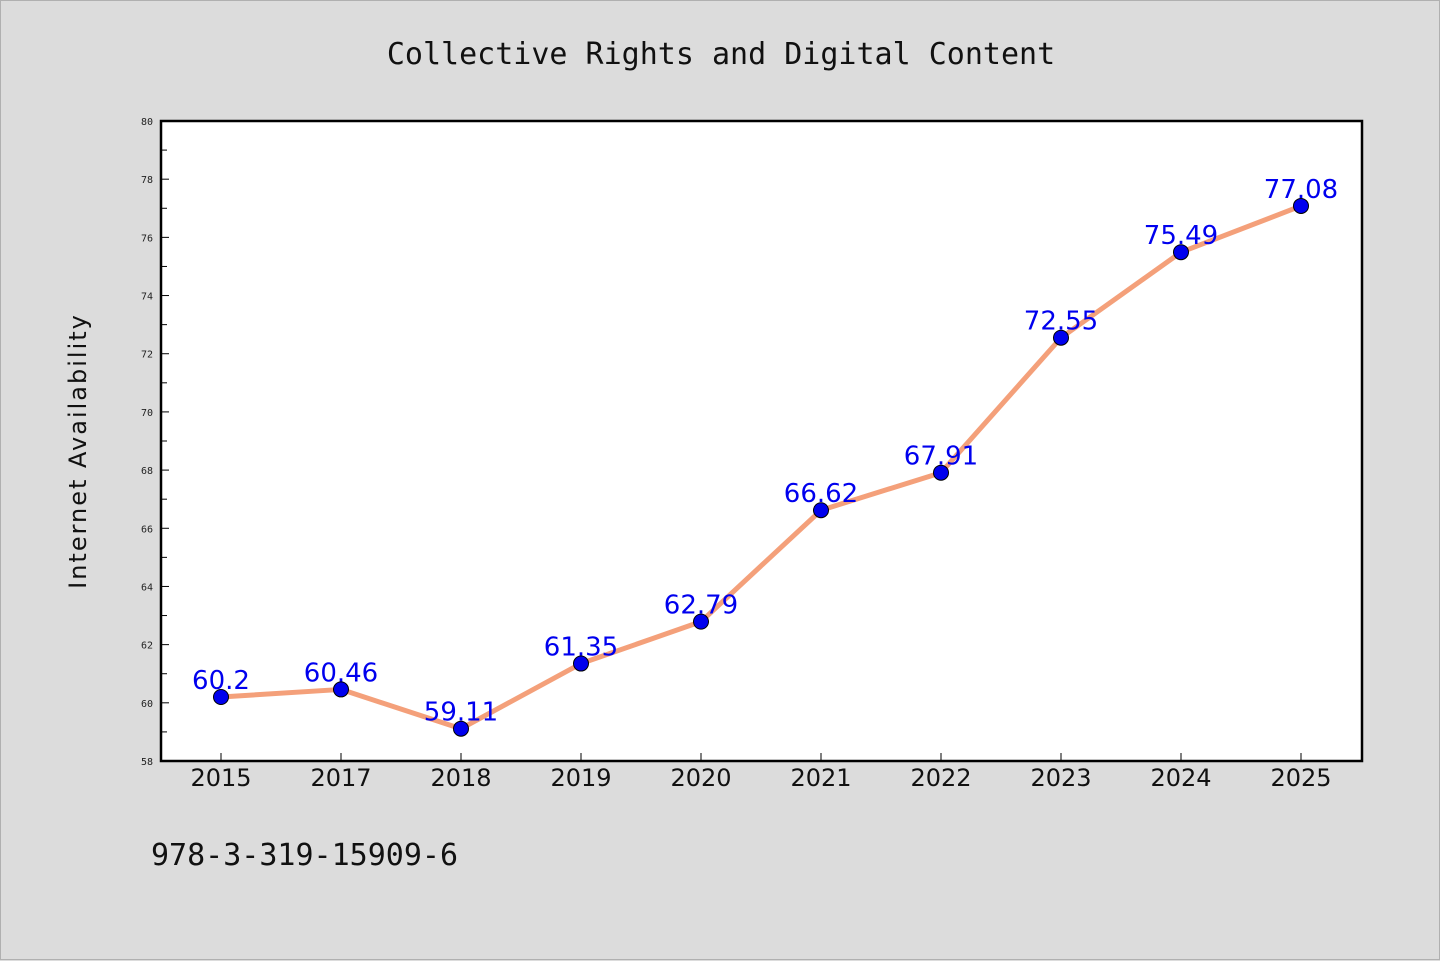 The width and height of the screenshot is (1440, 961). Describe the element at coordinates (147, 355) in the screenshot. I see `y-tick-label: 72` at that location.